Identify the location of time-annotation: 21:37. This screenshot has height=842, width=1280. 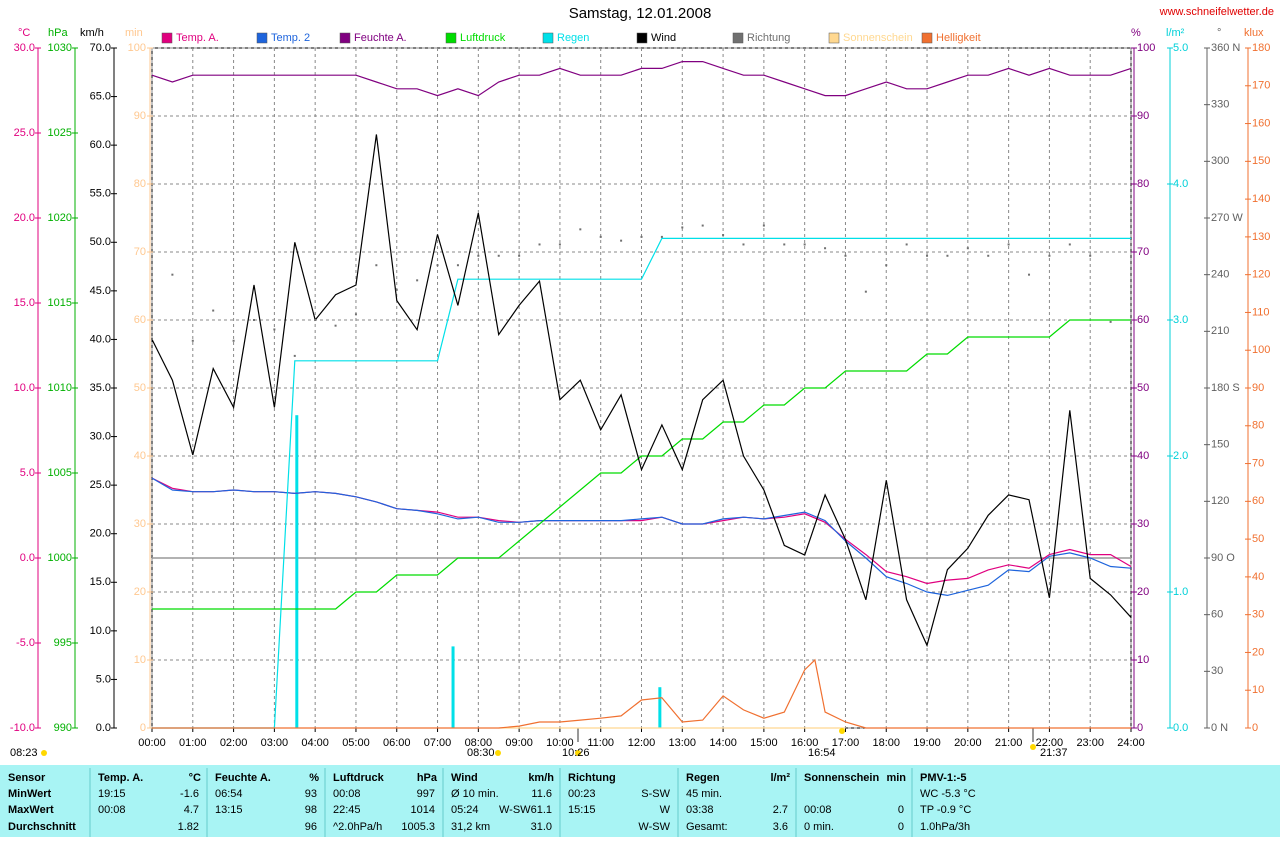
(1054, 753).